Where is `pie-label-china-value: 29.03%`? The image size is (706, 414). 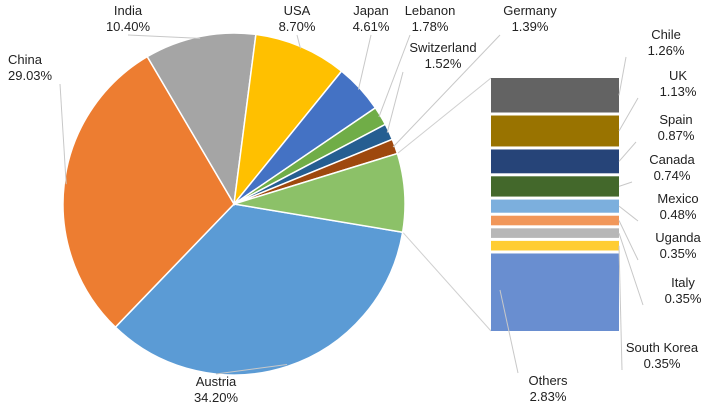 pie-label-china-value: 29.03% is located at coordinates (30, 75).